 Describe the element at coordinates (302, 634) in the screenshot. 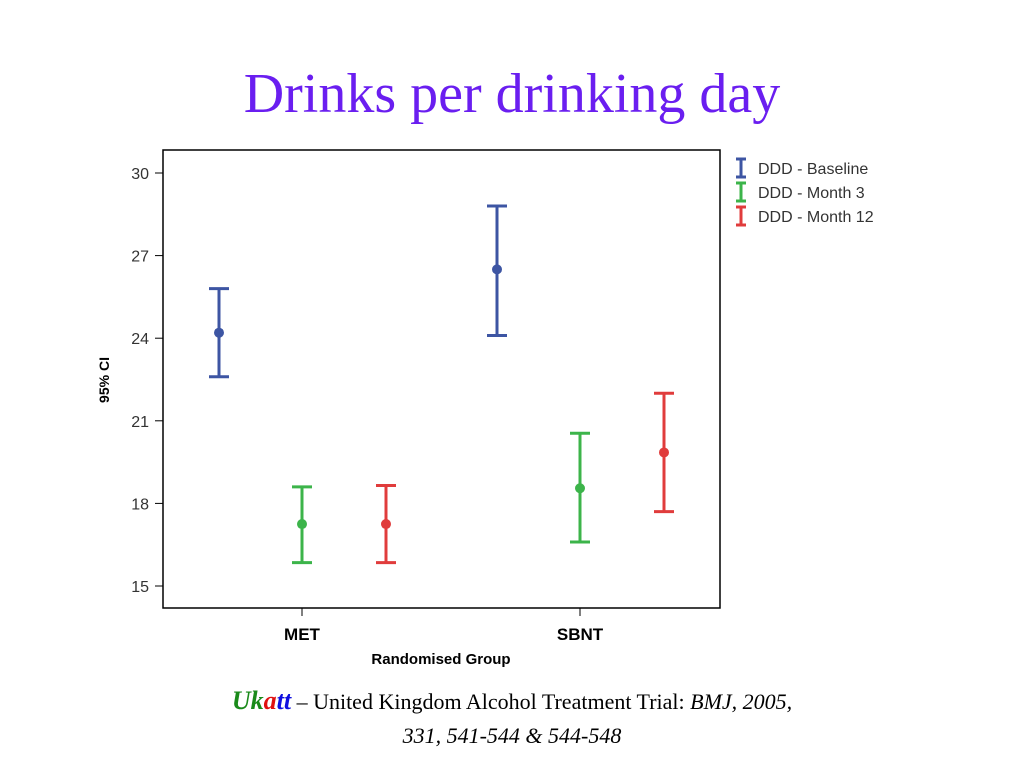

I see `x-tick-label: MET` at that location.